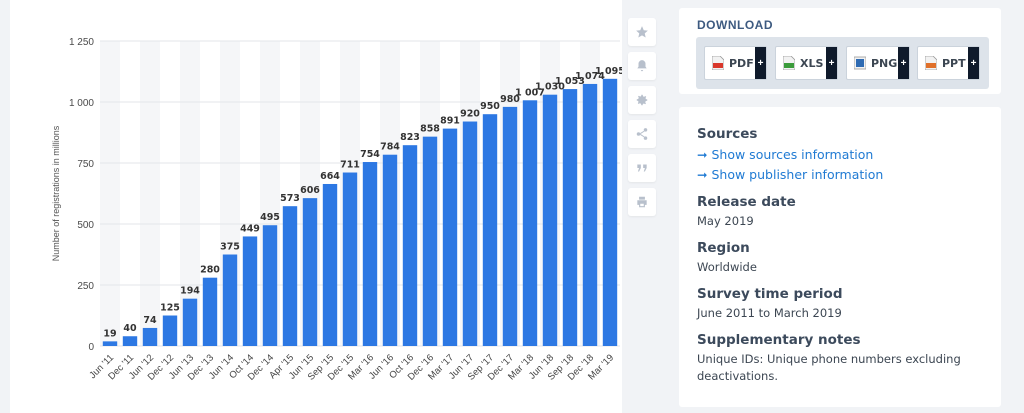 The image size is (1024, 413). What do you see at coordinates (812, 63) in the screenshot?
I see `download-xls-label: XLS` at bounding box center [812, 63].